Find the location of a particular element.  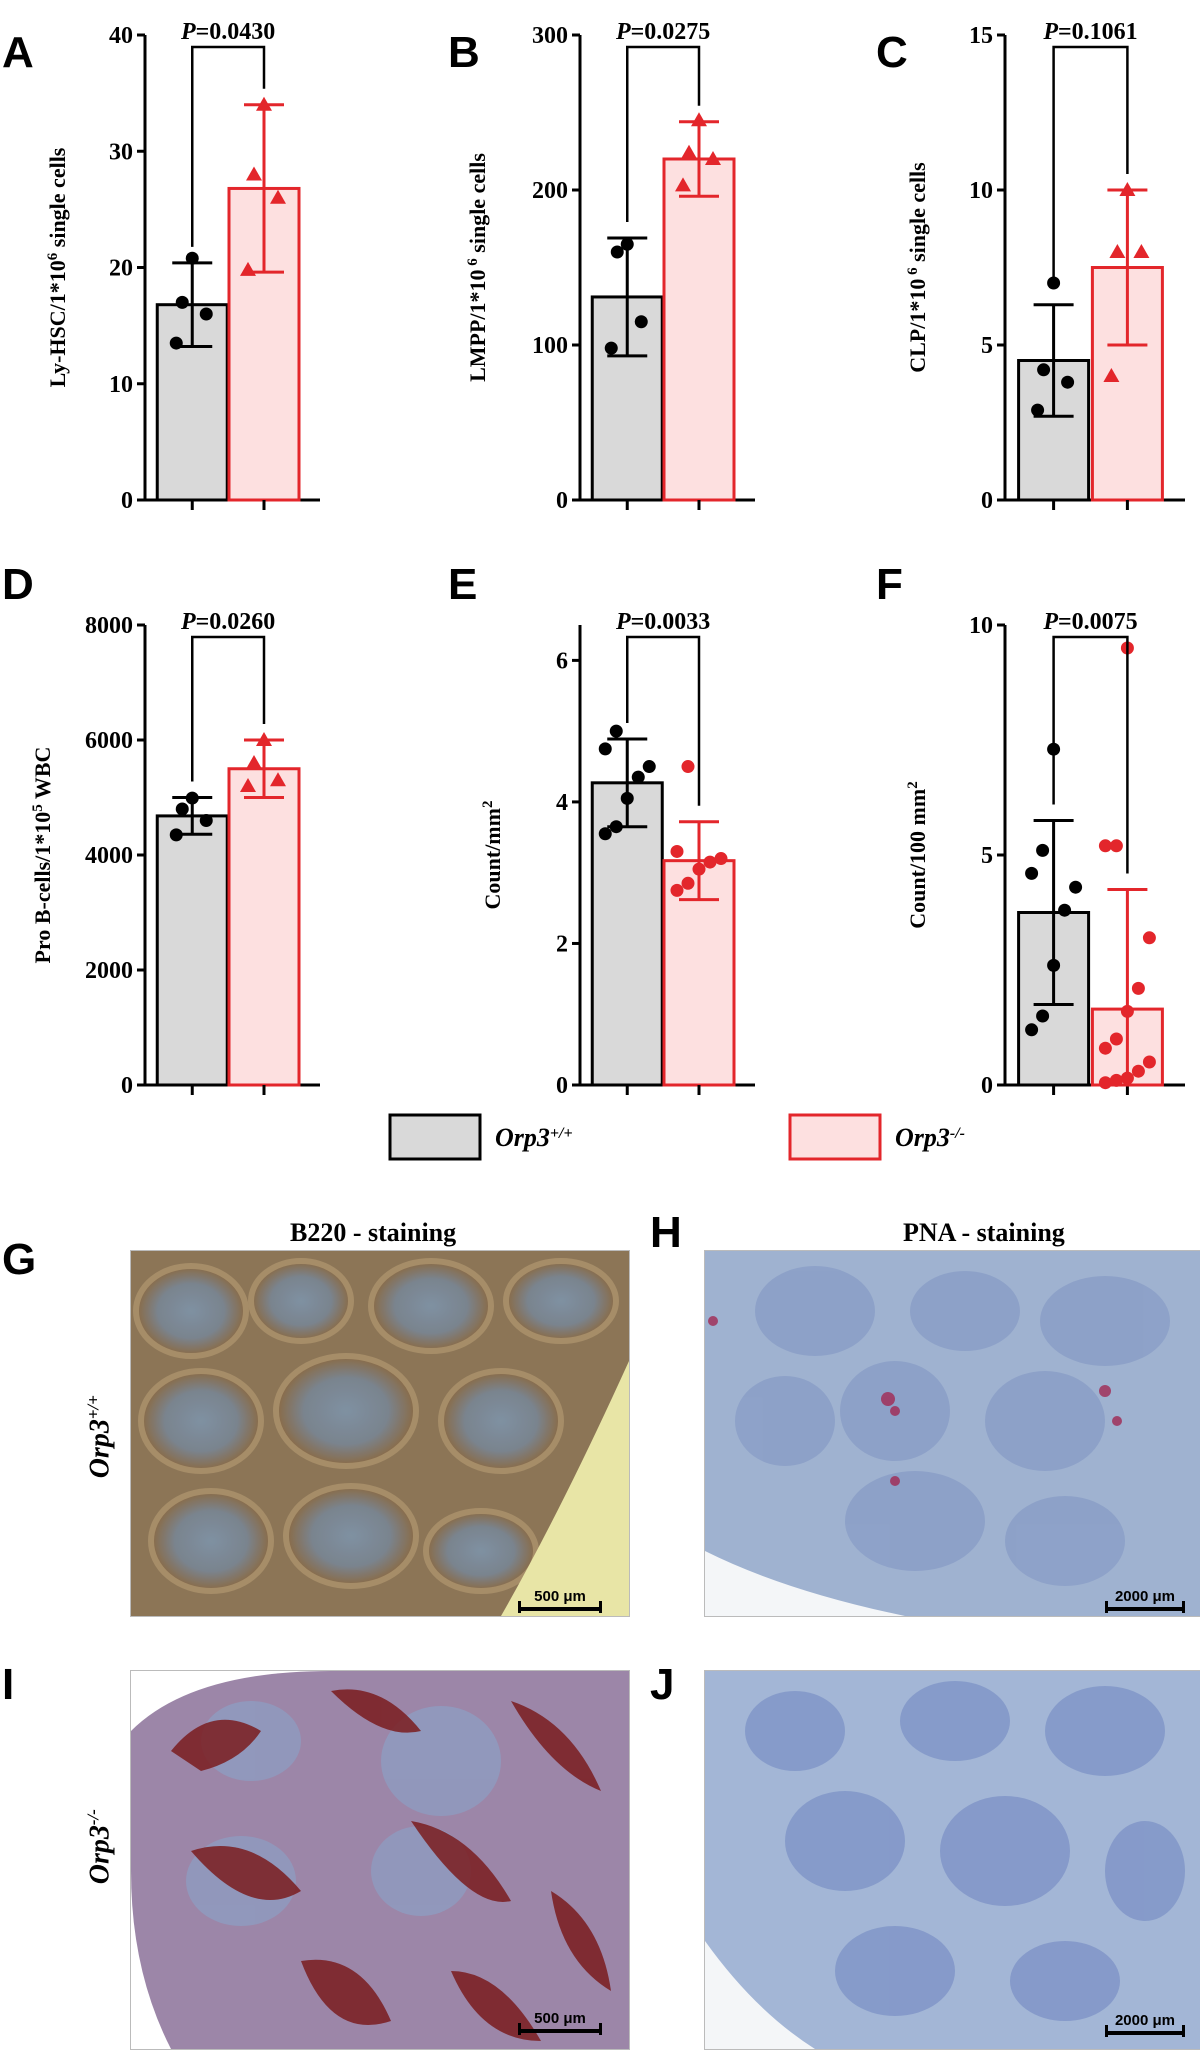

y-axis-label: Pro B-cells/1*105 WBC is located at coordinates (42, 855).